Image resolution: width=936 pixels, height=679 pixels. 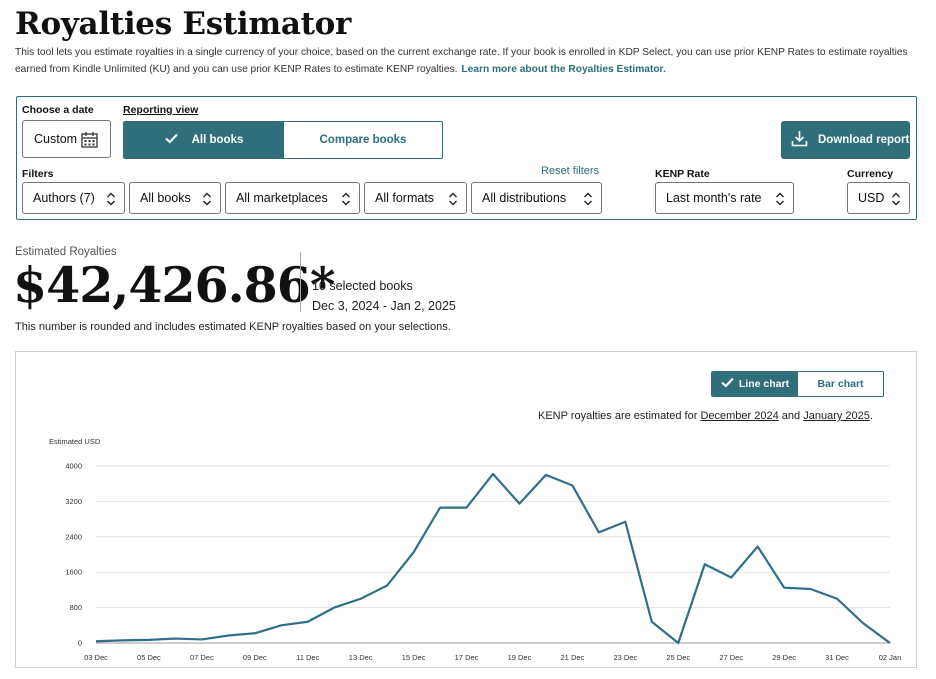 I want to click on estimated-royalties-label: Estimated Royalties, so click(x=66, y=252).